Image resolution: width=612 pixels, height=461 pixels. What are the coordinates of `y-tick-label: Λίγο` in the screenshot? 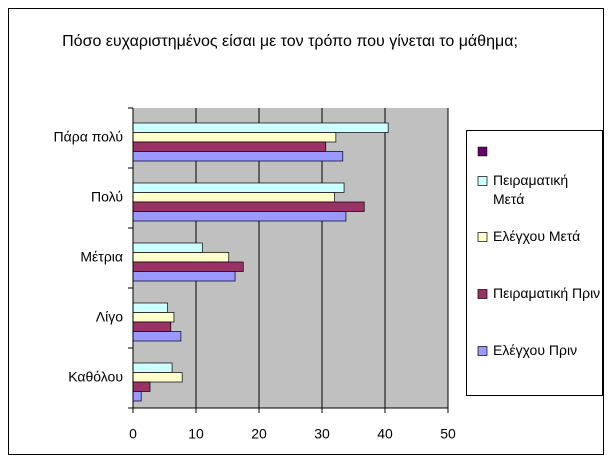 It's located at (109, 317).